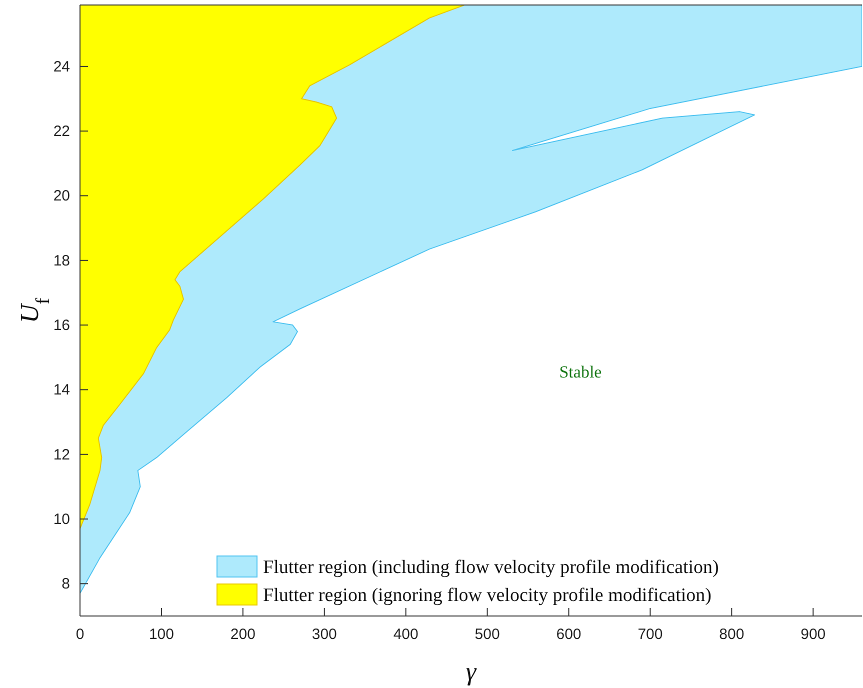 The height and width of the screenshot is (688, 863). Describe the element at coordinates (471, 671) in the screenshot. I see `x-axis-title: γ` at that location.